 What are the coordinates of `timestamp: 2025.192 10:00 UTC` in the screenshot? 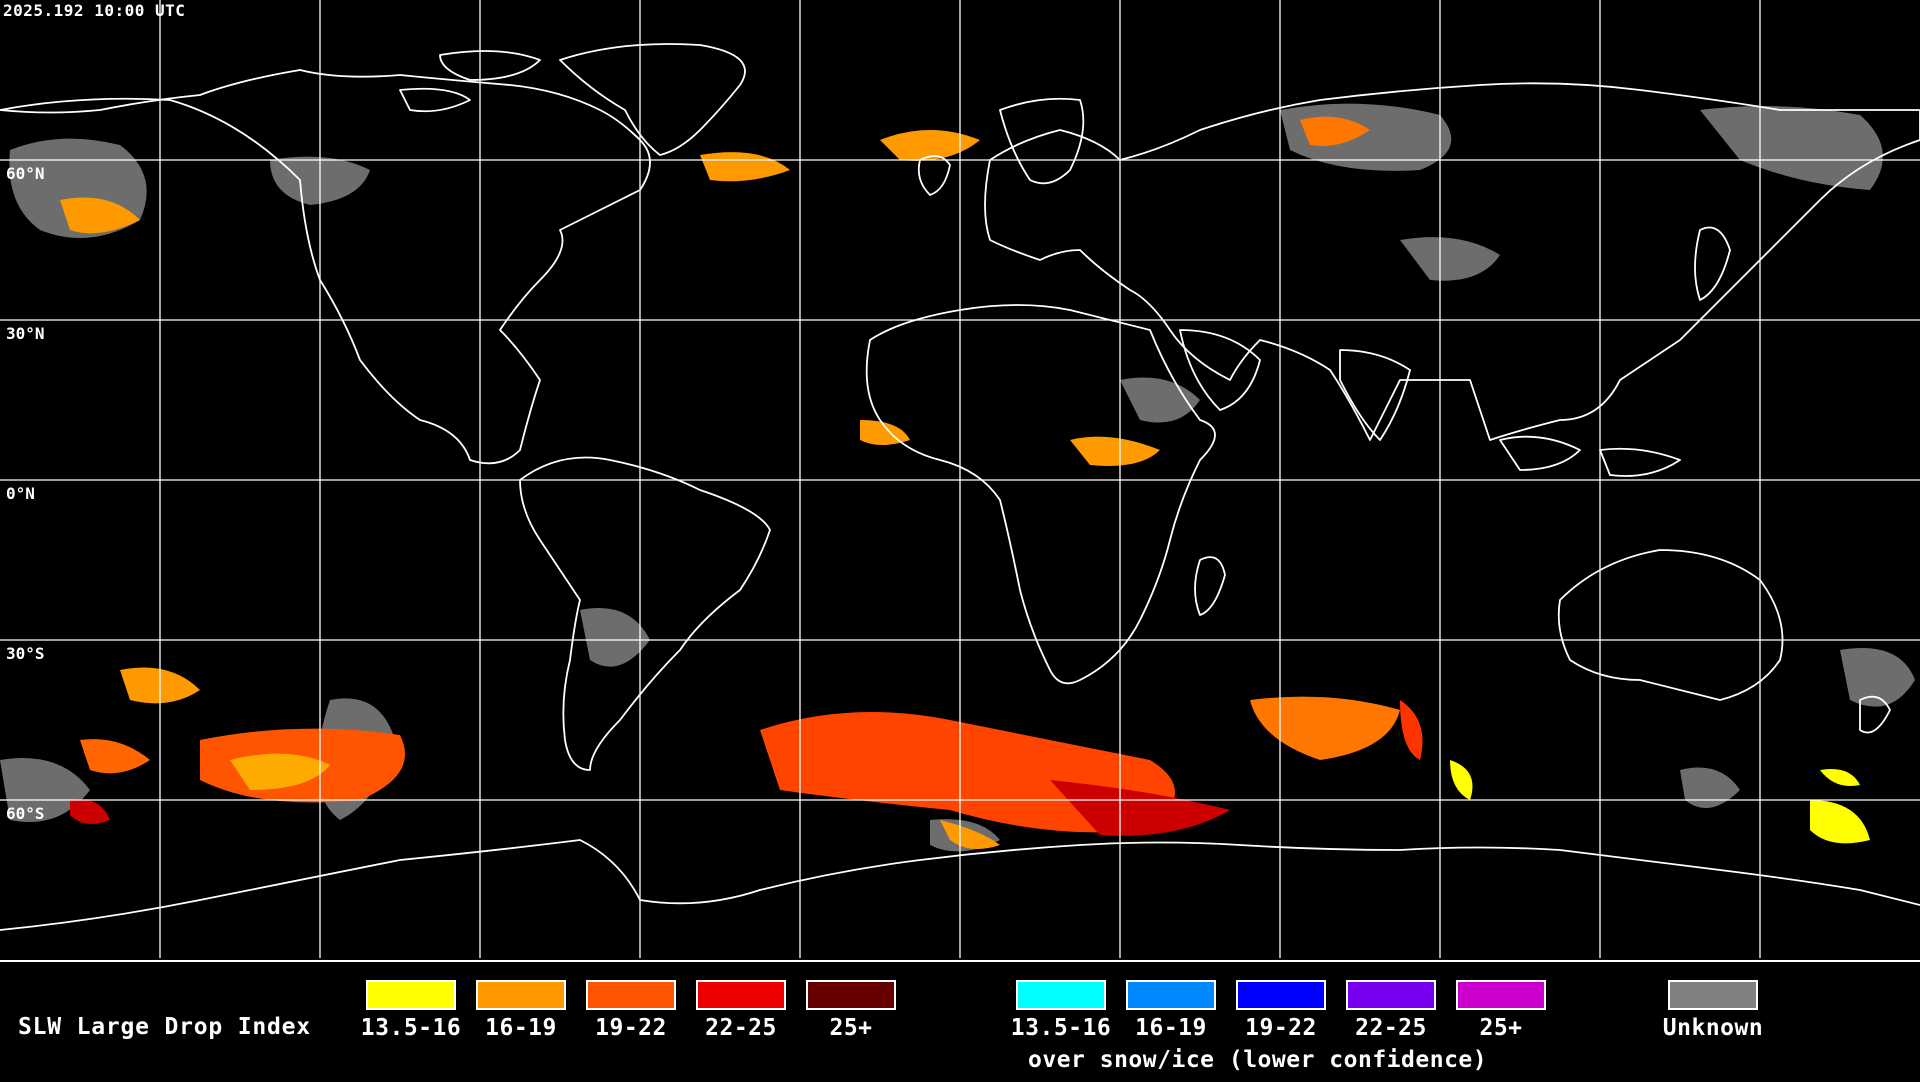 It's located at (94, 10).